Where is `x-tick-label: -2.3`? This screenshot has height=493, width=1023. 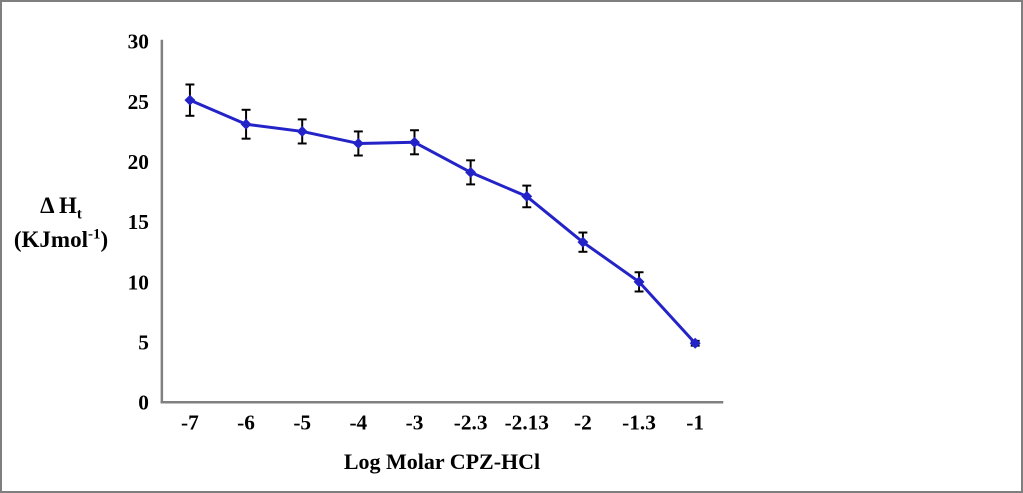 x-tick-label: -2.3 is located at coordinates (471, 423).